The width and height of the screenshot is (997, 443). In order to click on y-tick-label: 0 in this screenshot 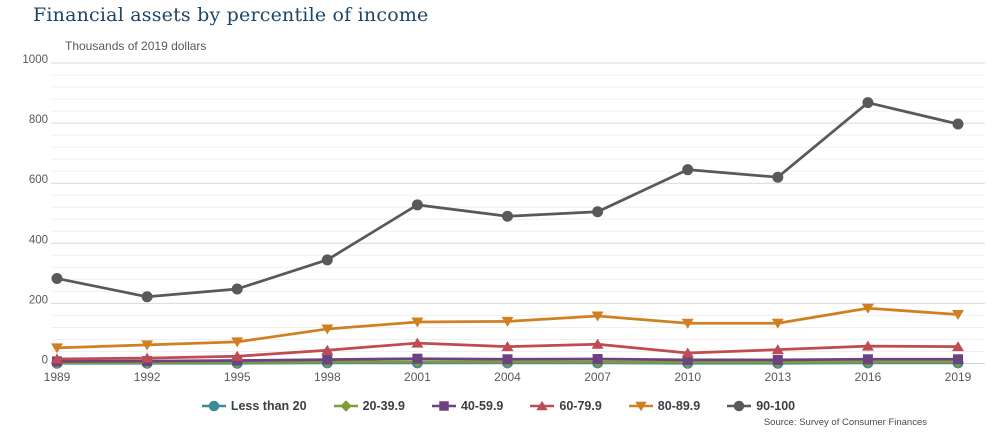, I will do `click(45, 361)`.